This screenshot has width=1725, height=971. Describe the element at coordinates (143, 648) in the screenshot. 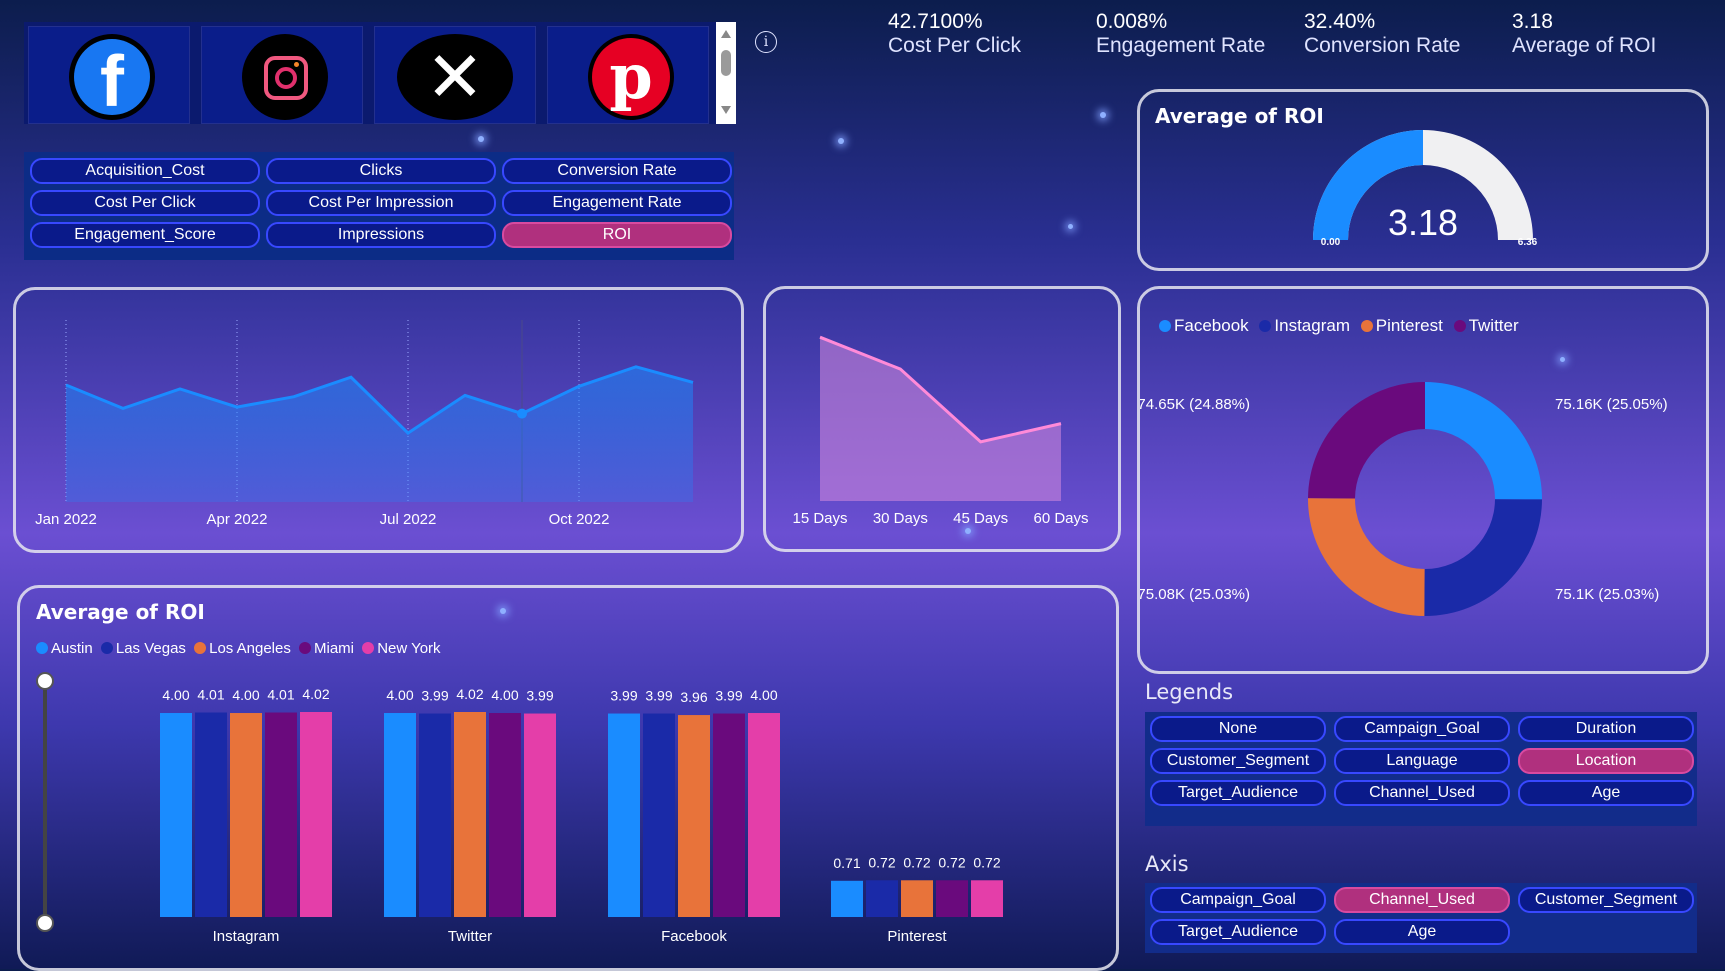

I see `legend-item: Las Vegas` at that location.